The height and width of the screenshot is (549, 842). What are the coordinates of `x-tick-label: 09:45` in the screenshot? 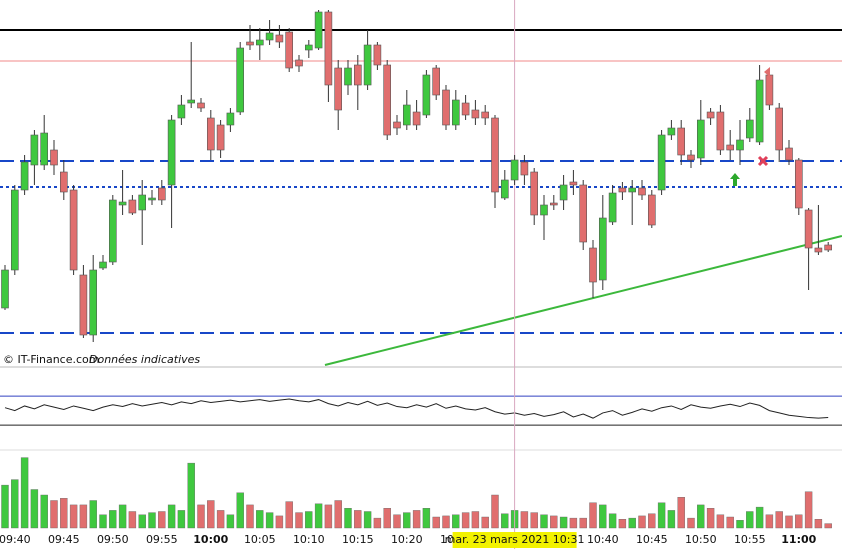 It's located at (64, 539).